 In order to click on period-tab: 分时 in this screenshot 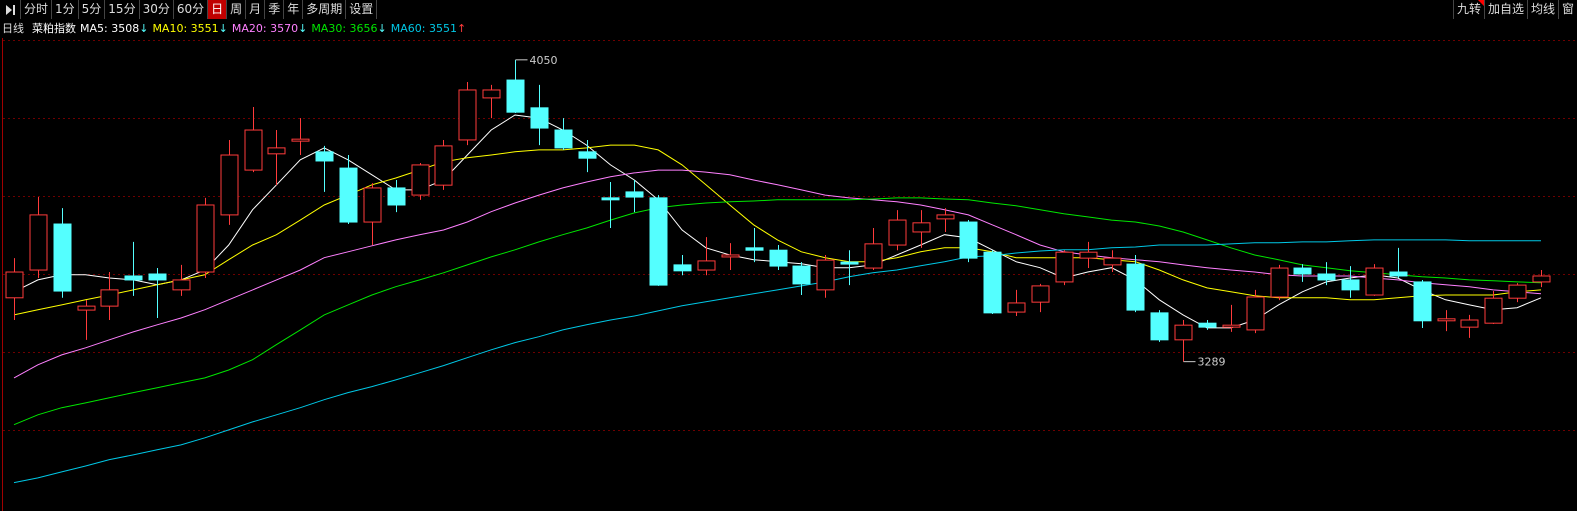, I will do `click(37, 9)`.